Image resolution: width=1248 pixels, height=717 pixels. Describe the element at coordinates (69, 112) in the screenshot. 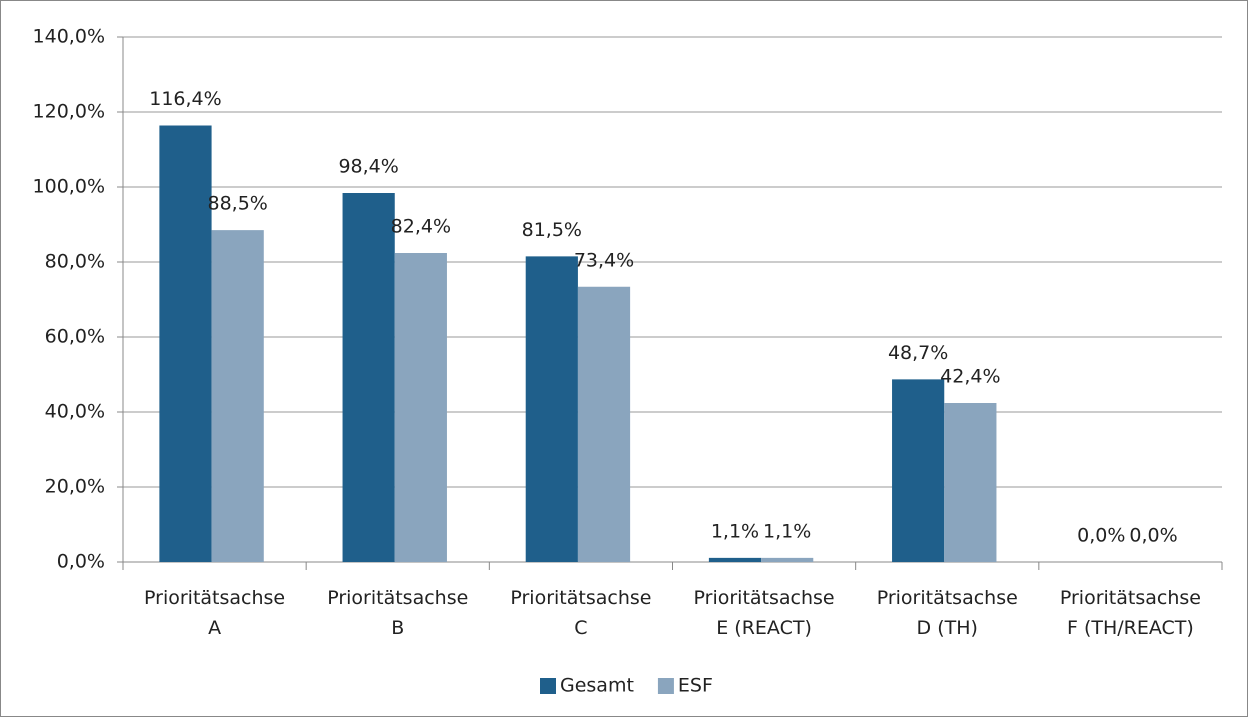

I see `y-tick-label: 120,0%` at that location.